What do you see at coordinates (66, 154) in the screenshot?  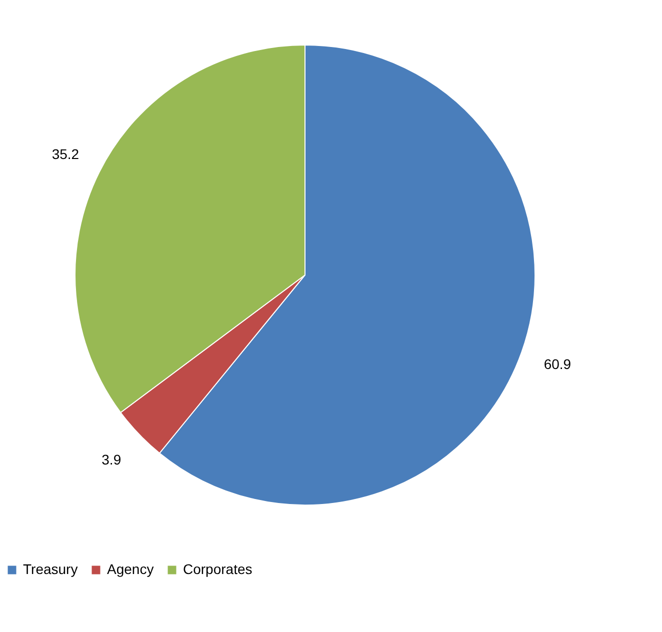 I see `data-label: 35.2` at bounding box center [66, 154].